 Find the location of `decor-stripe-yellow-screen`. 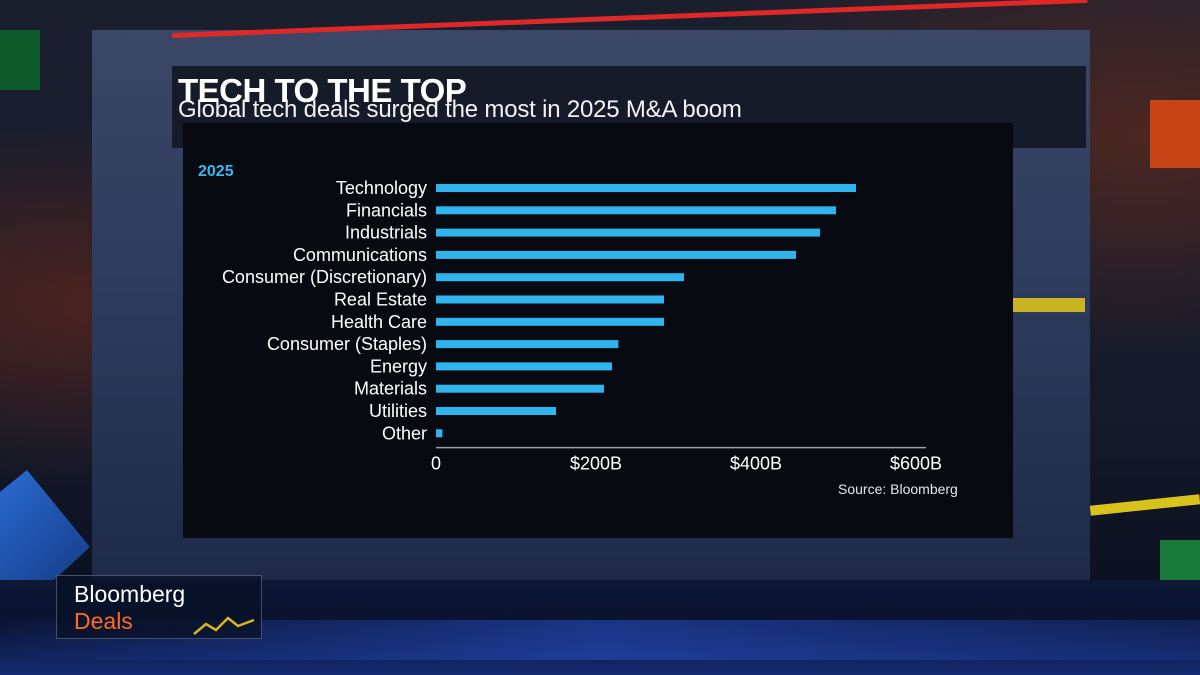

decor-stripe-yellow-screen is located at coordinates (1049, 305).